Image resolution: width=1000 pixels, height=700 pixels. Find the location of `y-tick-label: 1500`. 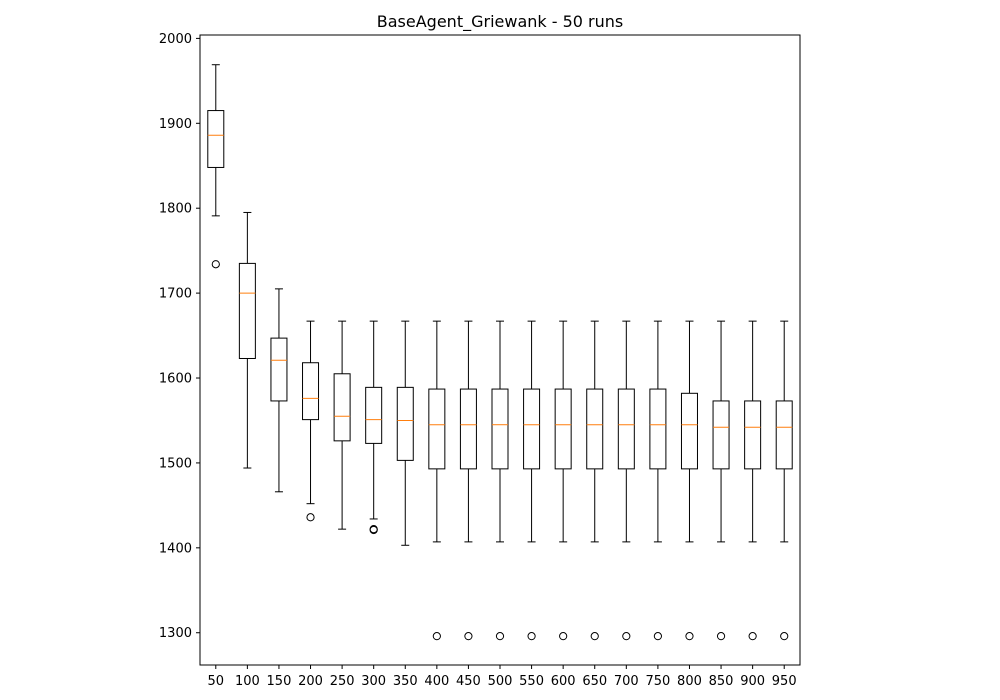

y-tick-label: 1500 is located at coordinates (175, 463).